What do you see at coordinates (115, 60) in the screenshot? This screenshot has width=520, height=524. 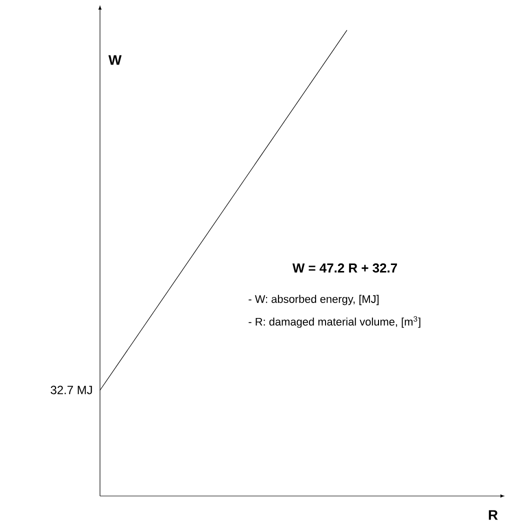 I see `y-axis-title: W` at bounding box center [115, 60].